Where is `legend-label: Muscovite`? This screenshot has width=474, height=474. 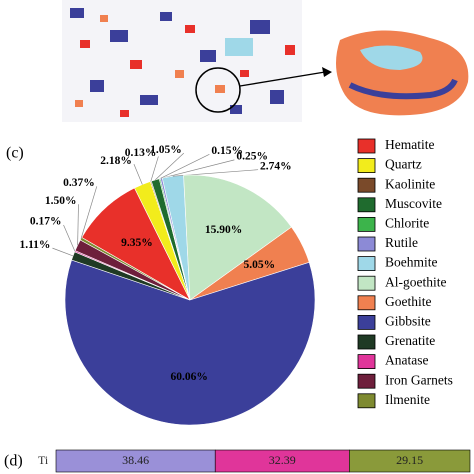
legend-label: Muscovite is located at coordinates (413, 203).